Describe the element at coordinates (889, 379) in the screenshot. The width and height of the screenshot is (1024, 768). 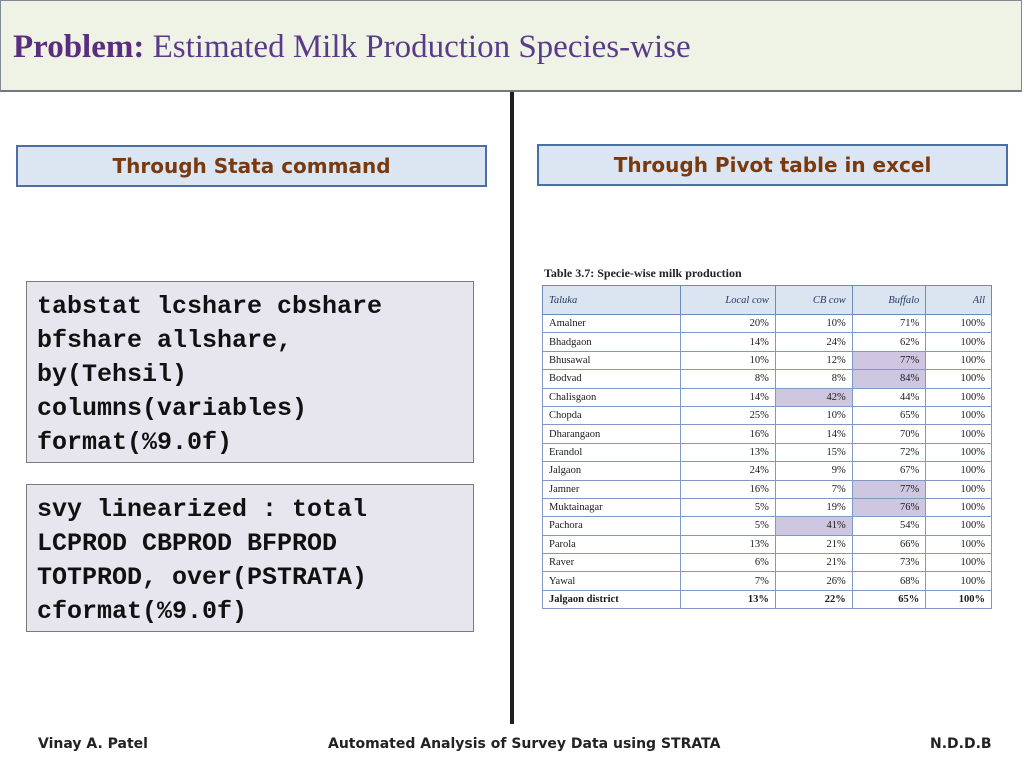
I see `table-cell: 84%` at that location.